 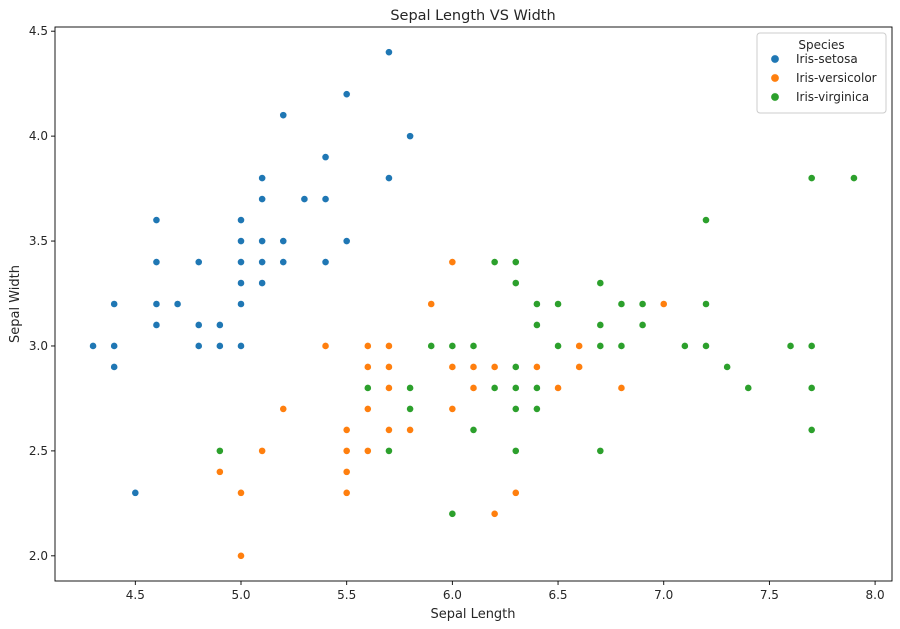 What do you see at coordinates (557, 595) in the screenshot?
I see `x-tick-label: 6.5` at bounding box center [557, 595].